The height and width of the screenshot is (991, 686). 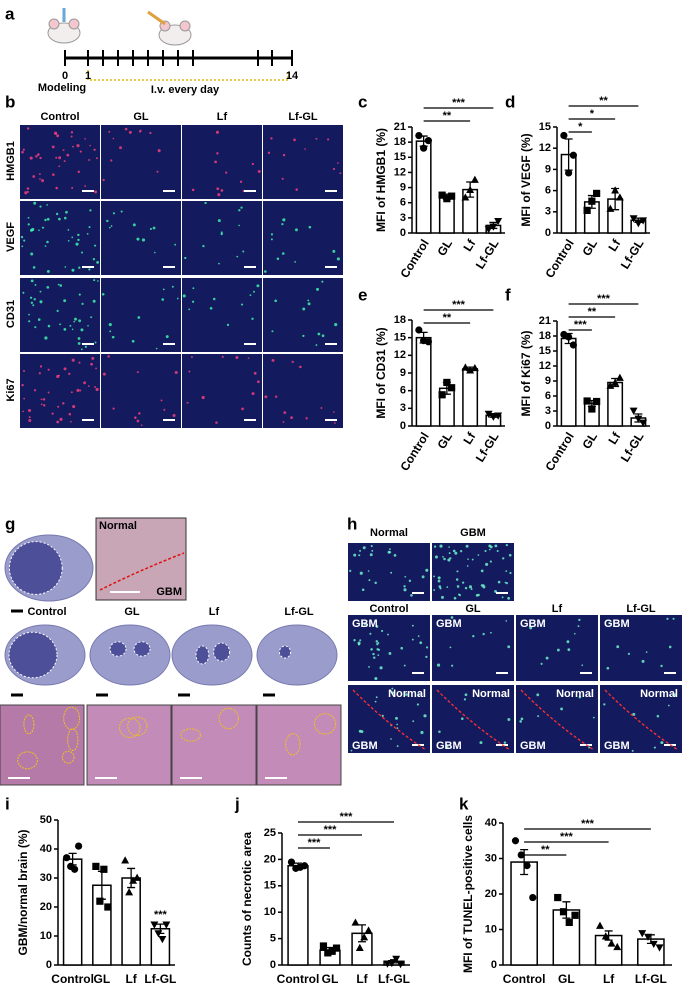 I want to click on y-tick-label: 3, so click(x=403, y=218).